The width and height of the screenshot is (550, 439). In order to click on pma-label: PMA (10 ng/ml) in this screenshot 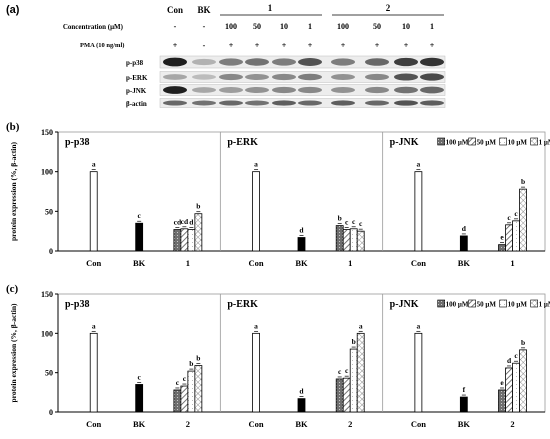, I will do `click(102, 45)`.